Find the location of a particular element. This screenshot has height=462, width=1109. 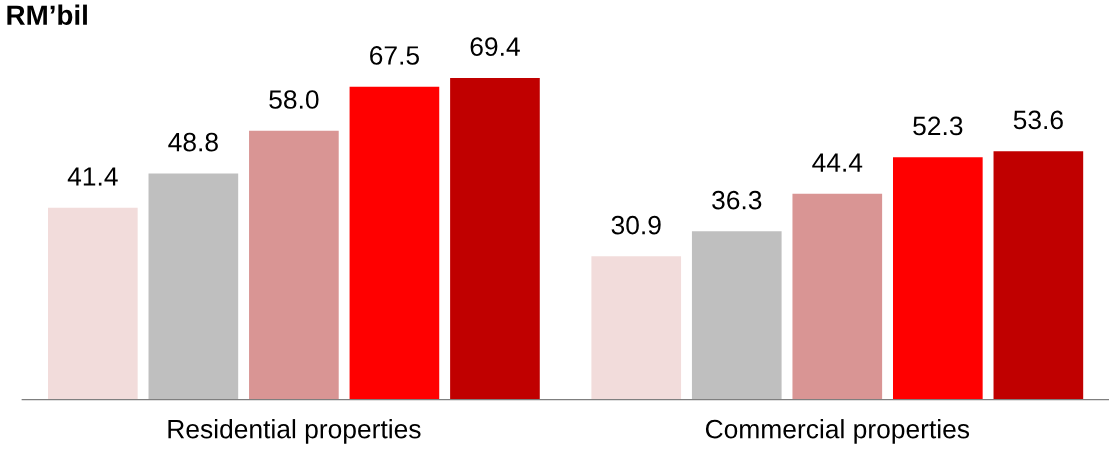

x-tick-label: Residential properties is located at coordinates (294, 431).